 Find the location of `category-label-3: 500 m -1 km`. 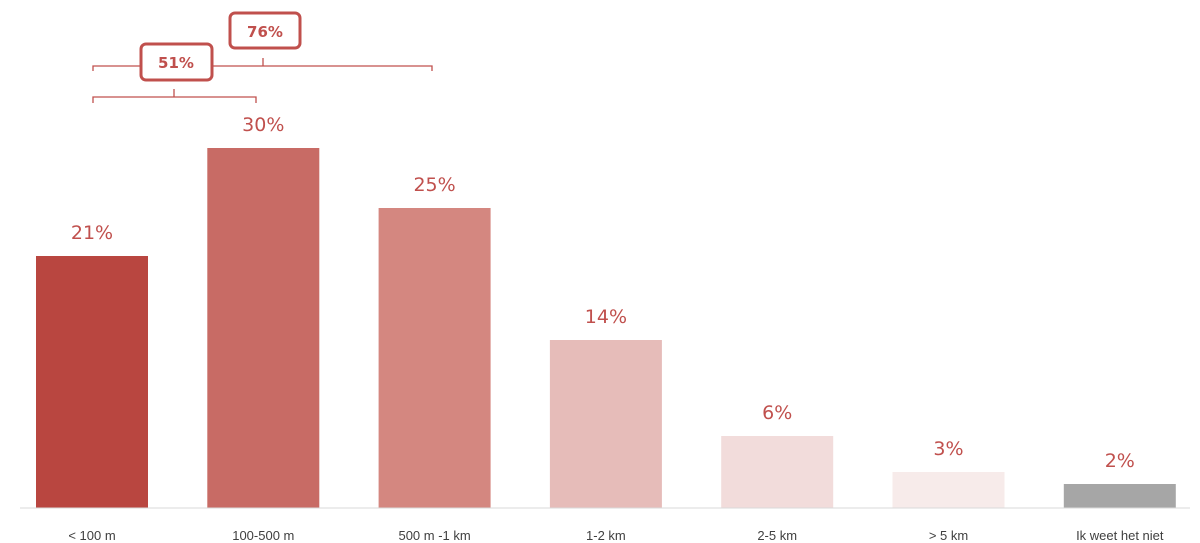

category-label-3: 500 m -1 km is located at coordinates (434, 535).